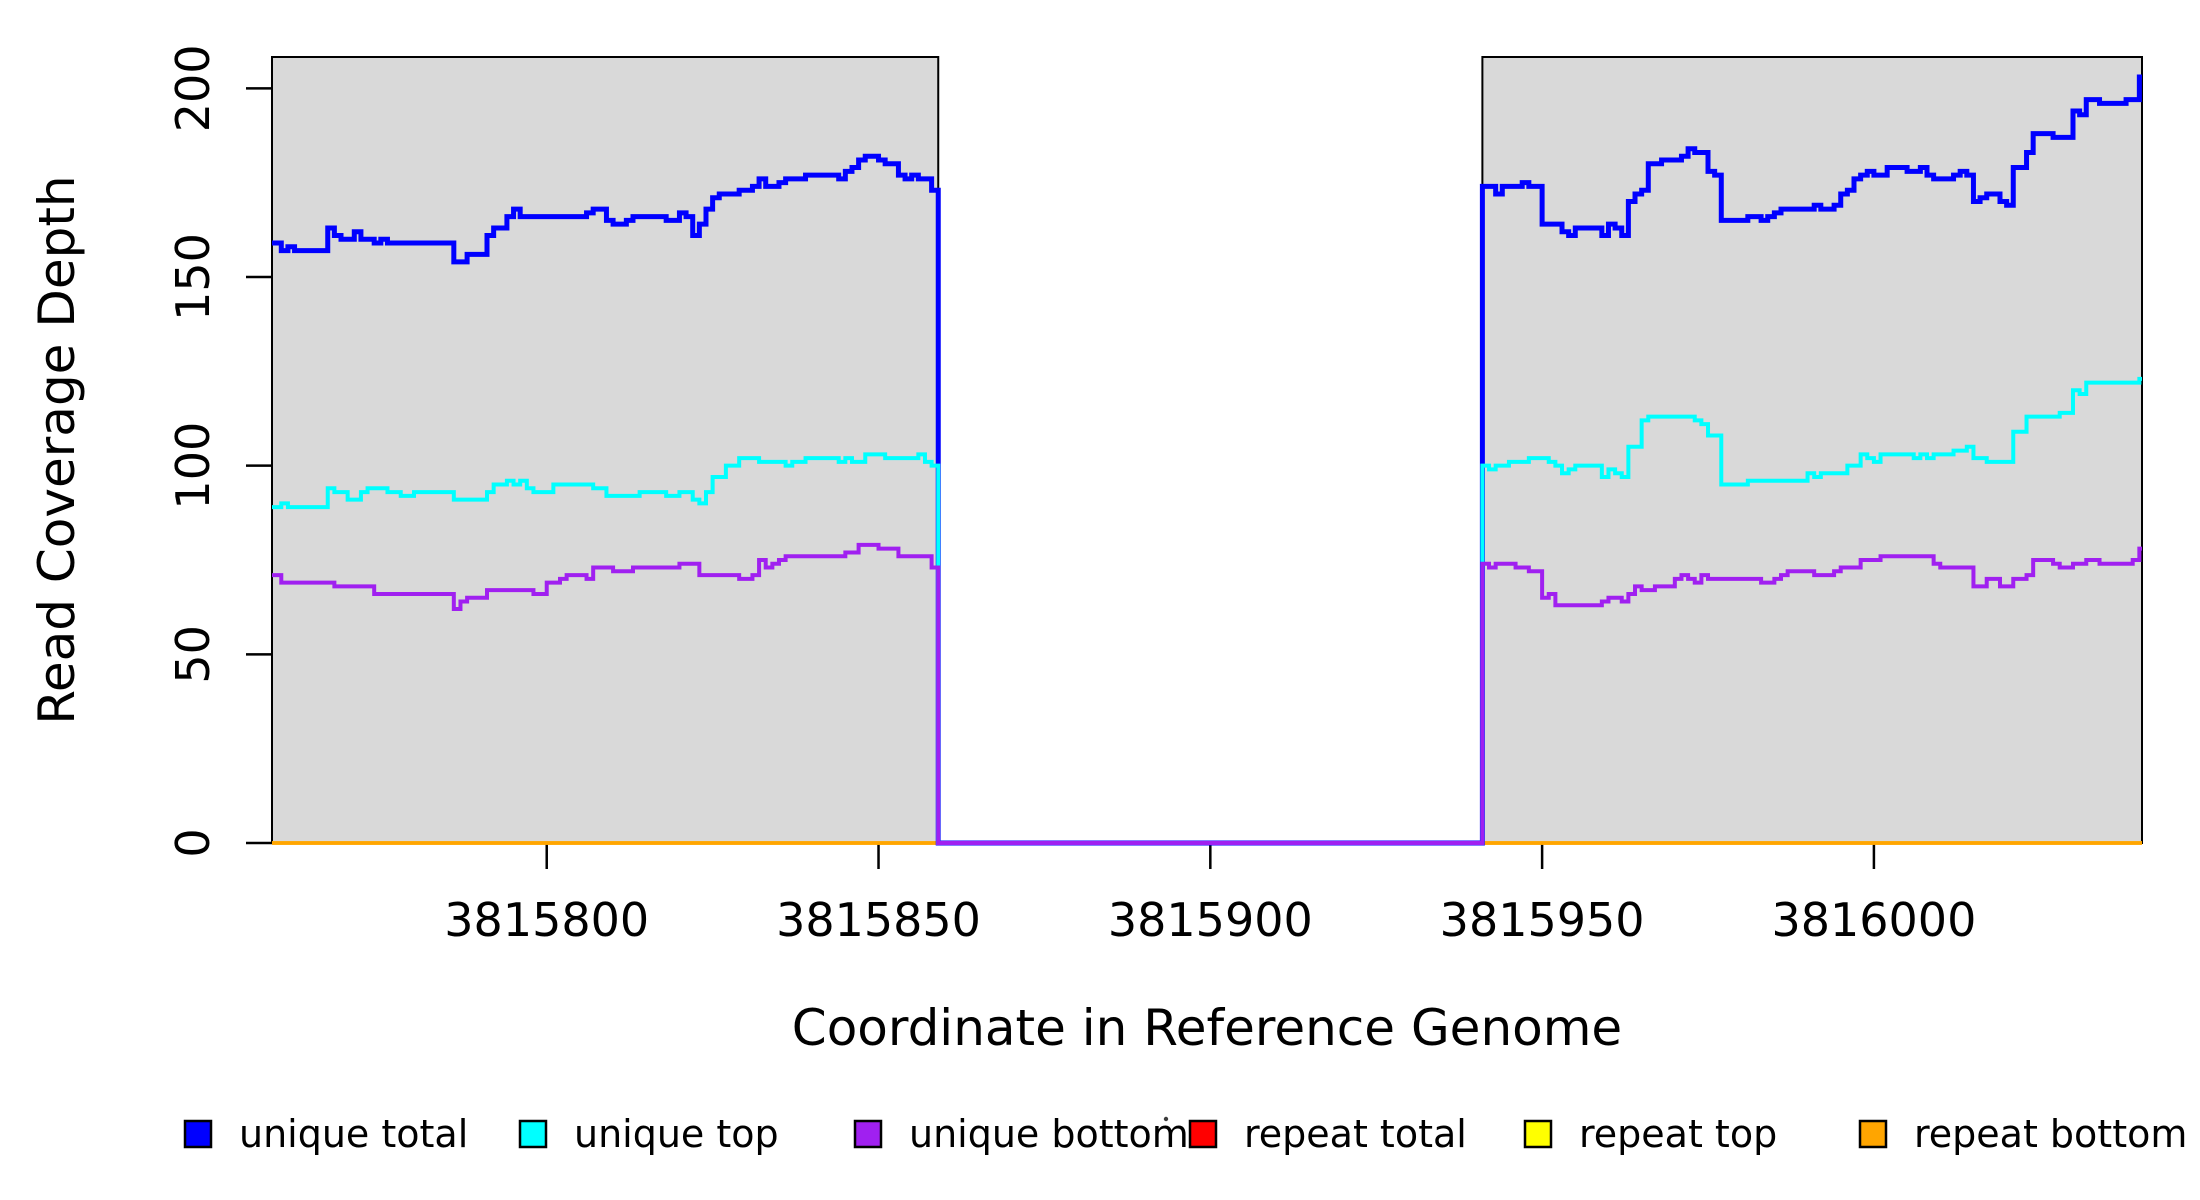  I want to click on legend-item-label: unique bottom, so click(1049, 1134).